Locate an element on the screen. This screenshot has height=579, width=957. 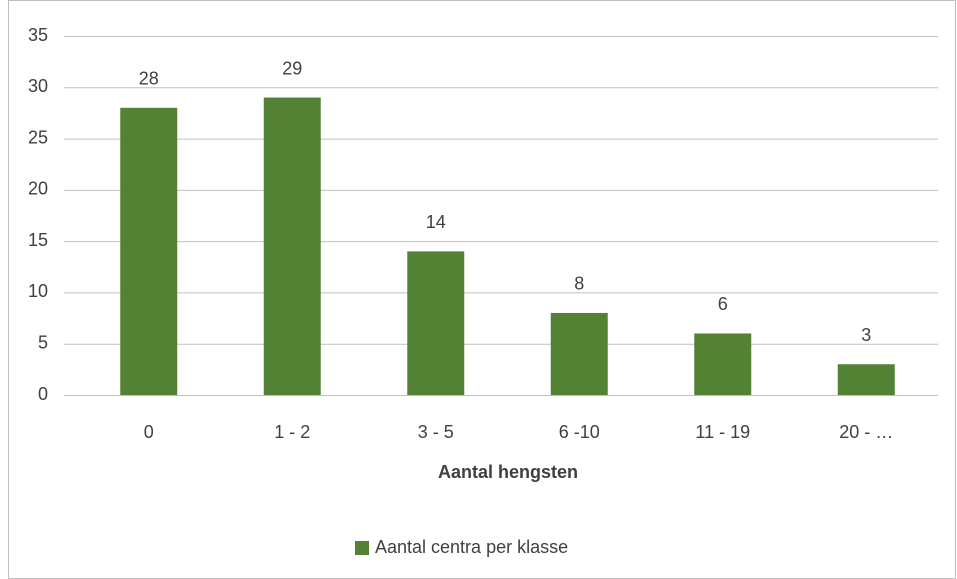
y-tick-label: 35 is located at coordinates (38, 35).